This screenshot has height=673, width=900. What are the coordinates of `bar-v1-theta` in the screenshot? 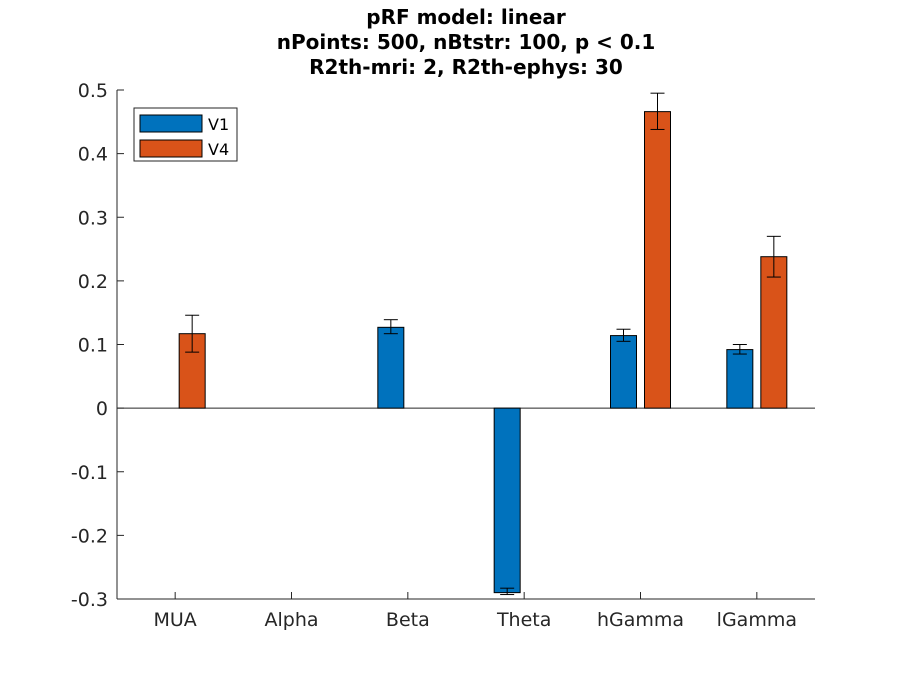 It's located at (507, 500).